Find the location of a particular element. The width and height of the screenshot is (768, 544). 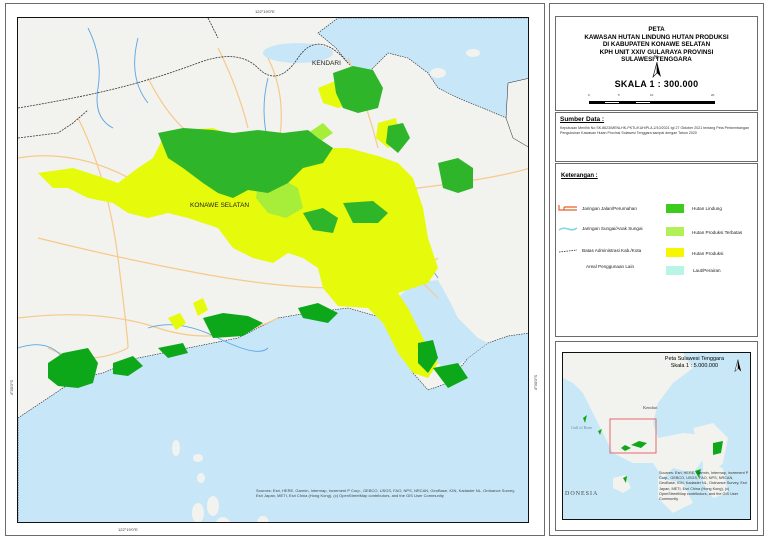

scale-tick-0: 0 is located at coordinates (589, 95).